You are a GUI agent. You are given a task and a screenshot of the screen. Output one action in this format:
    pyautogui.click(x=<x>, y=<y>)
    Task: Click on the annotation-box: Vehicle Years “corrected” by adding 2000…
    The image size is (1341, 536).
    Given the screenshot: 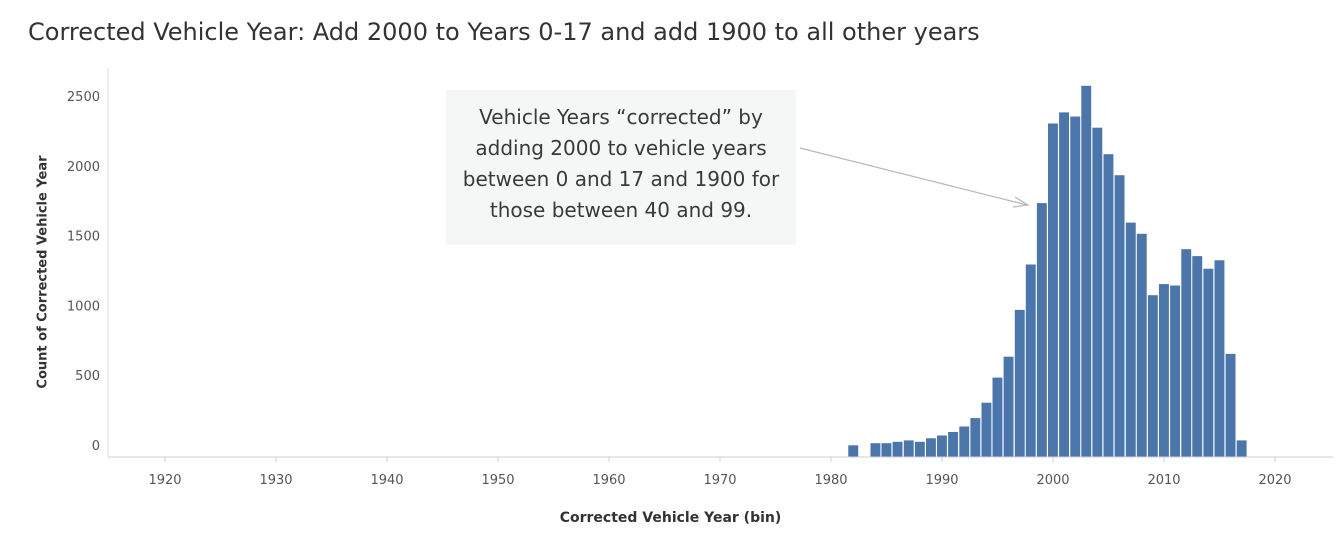 What is the action you would take?
    pyautogui.click(x=621, y=167)
    